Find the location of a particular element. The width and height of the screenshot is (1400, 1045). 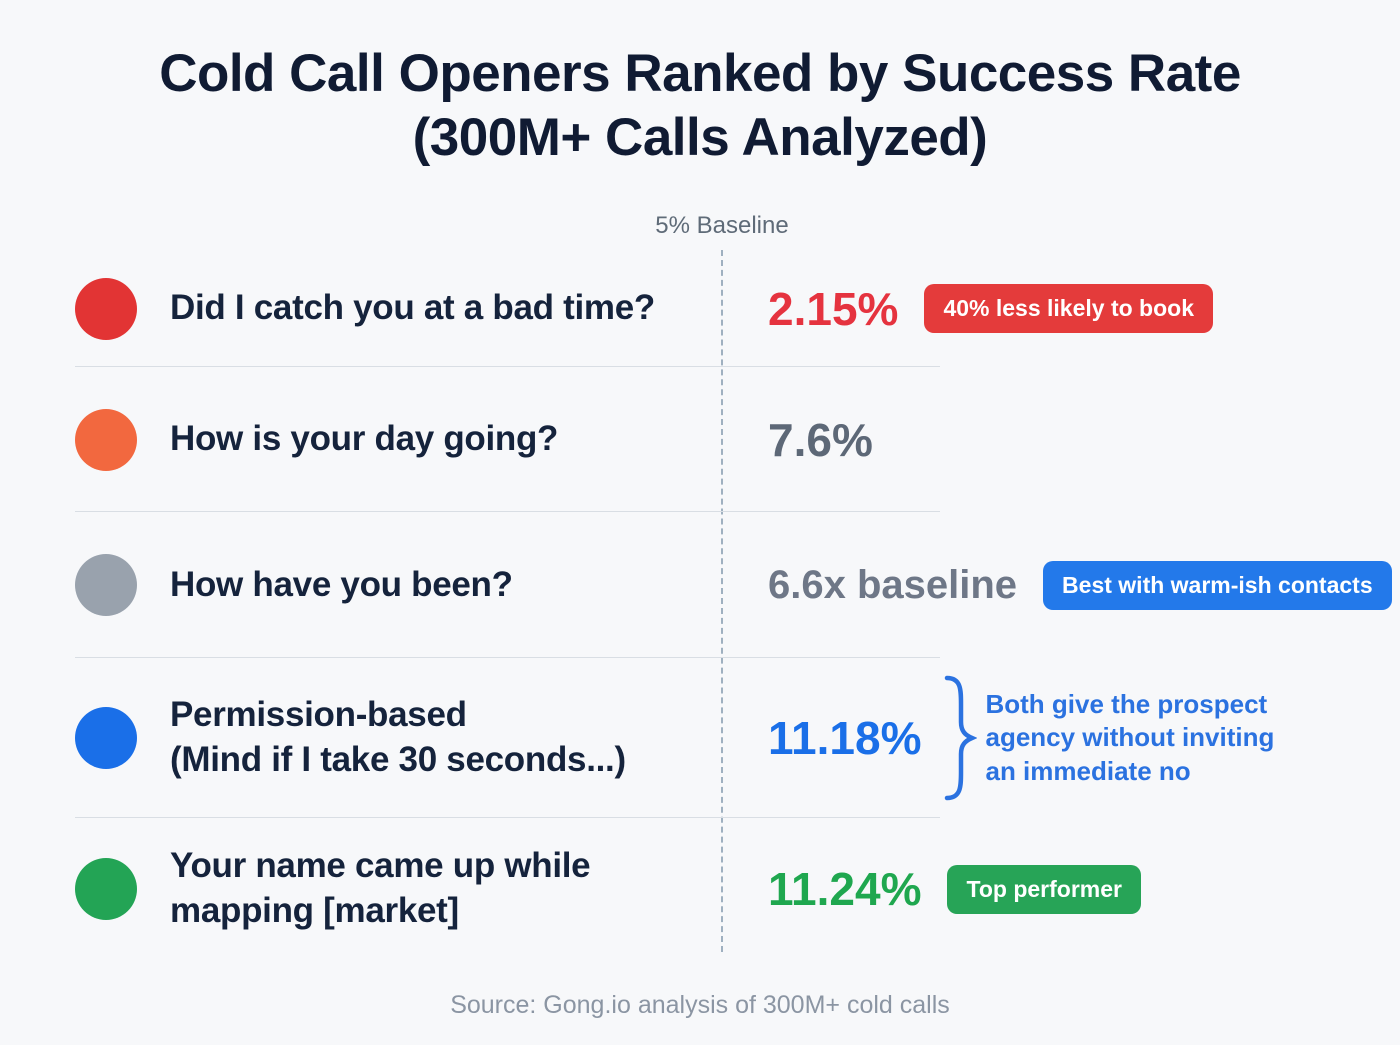

opener-label: How have you been? is located at coordinates (341, 584).